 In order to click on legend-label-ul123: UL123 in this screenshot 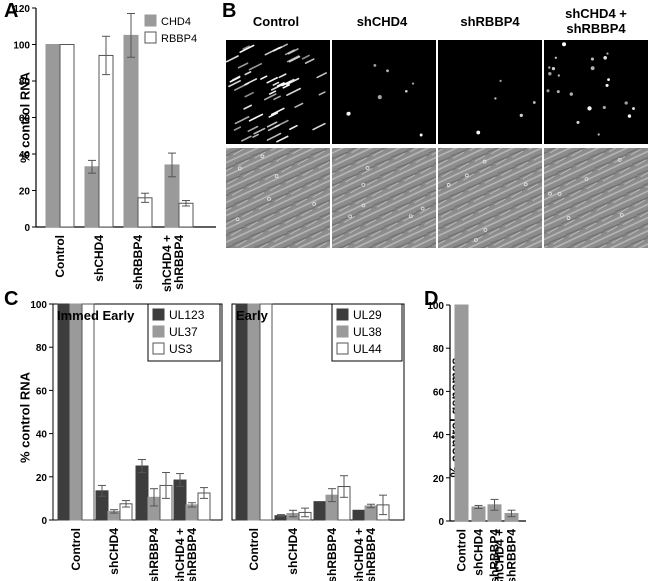, I will do `click(187, 315)`.